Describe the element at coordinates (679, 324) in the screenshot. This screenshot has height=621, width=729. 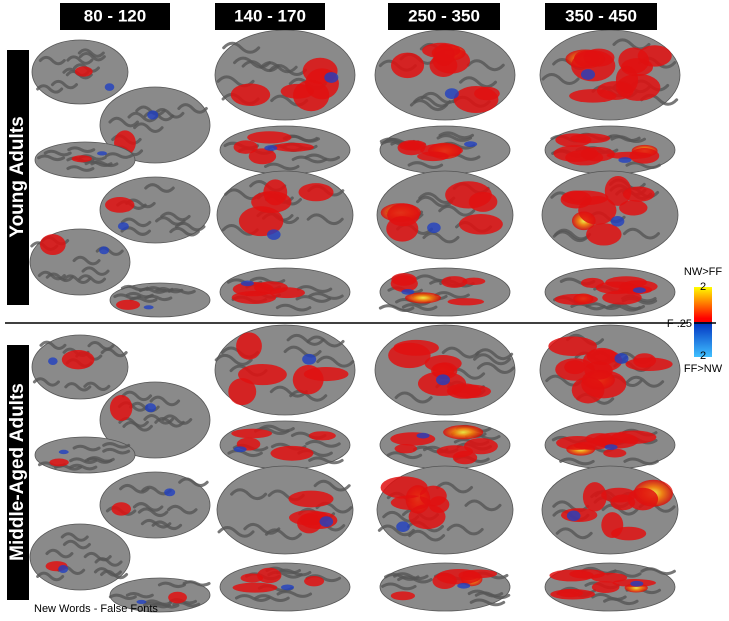
I see `colorbar-label: F .25` at that location.